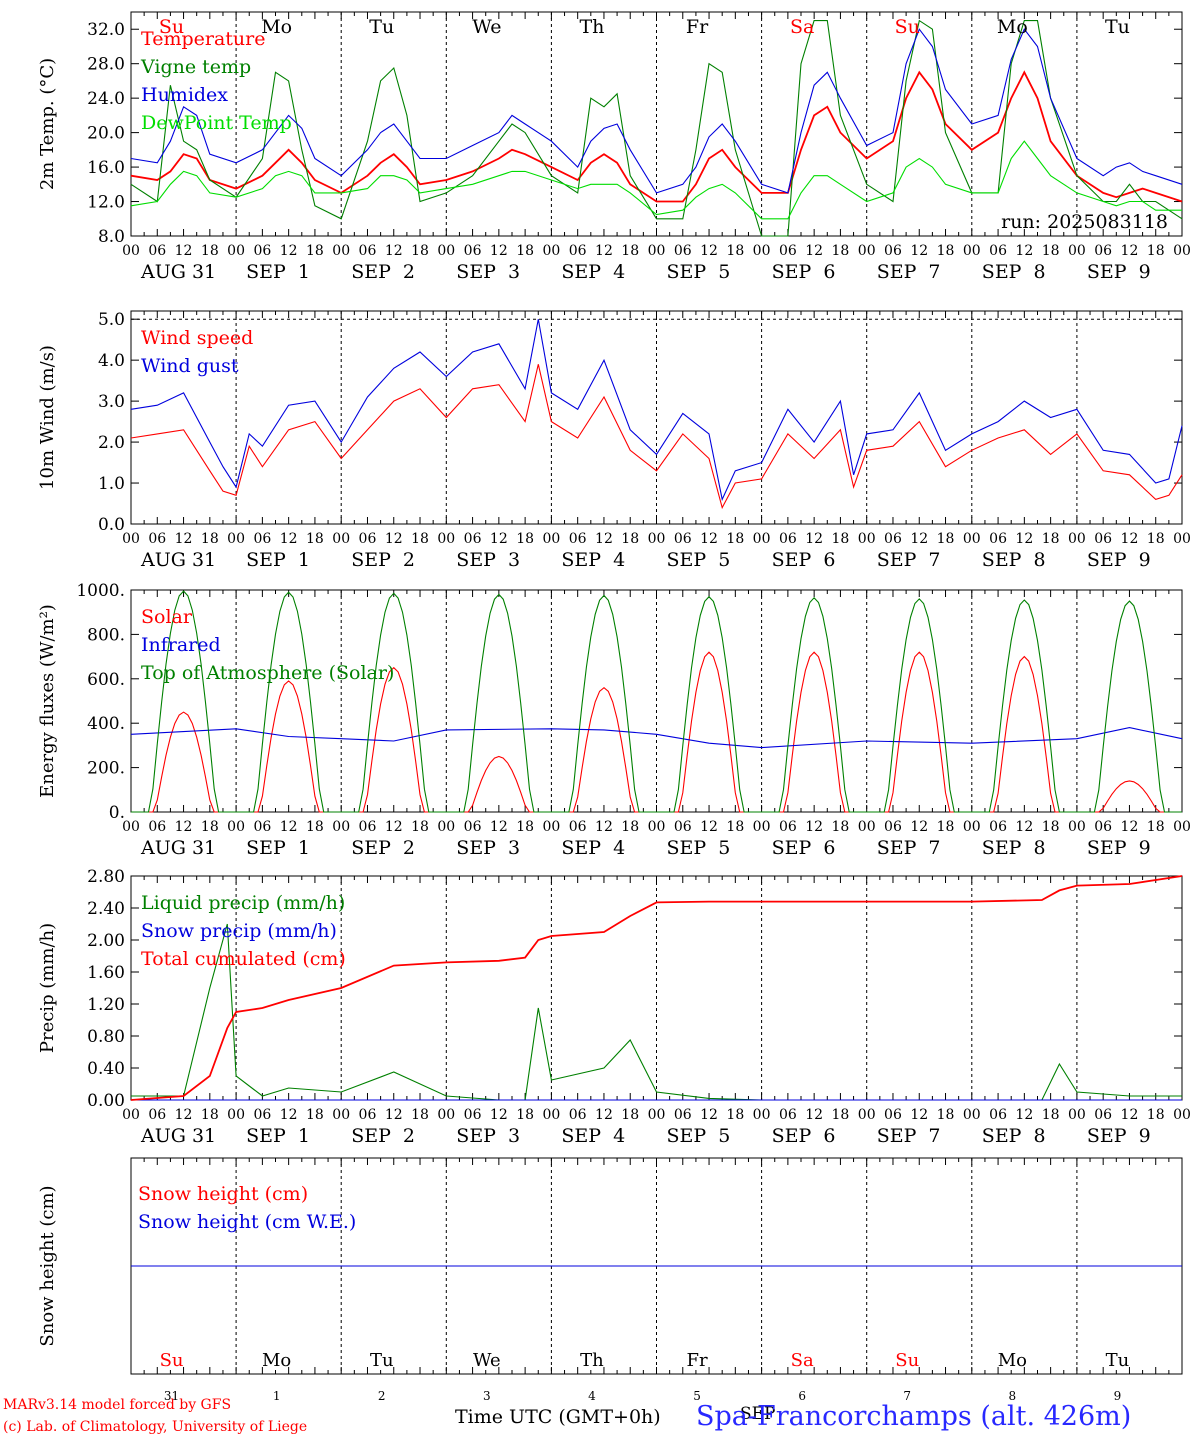 This screenshot has width=1194, height=1440. What do you see at coordinates (106, 680) in the screenshot?
I see `y-tick-label: 600.` at bounding box center [106, 680].